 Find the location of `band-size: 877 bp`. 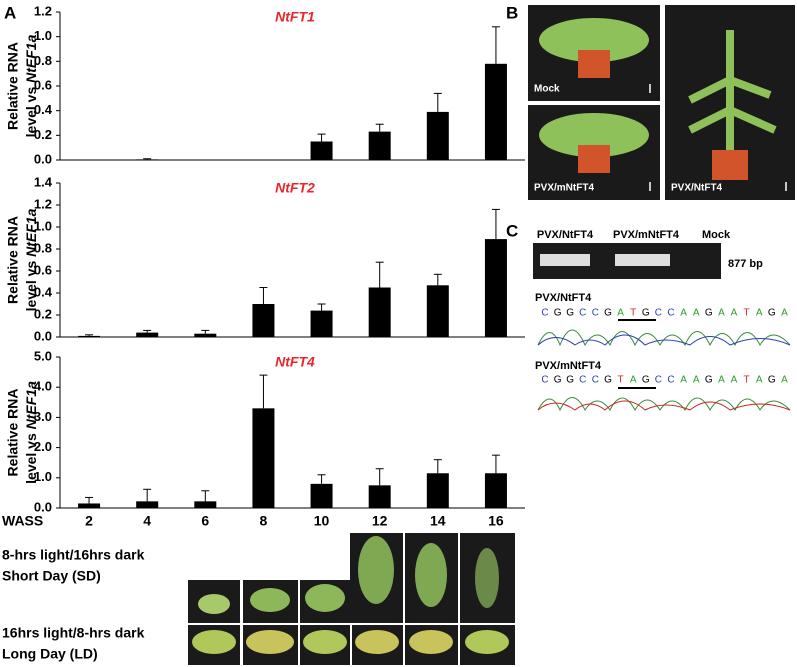

band-size: 877 bp is located at coordinates (745, 264).